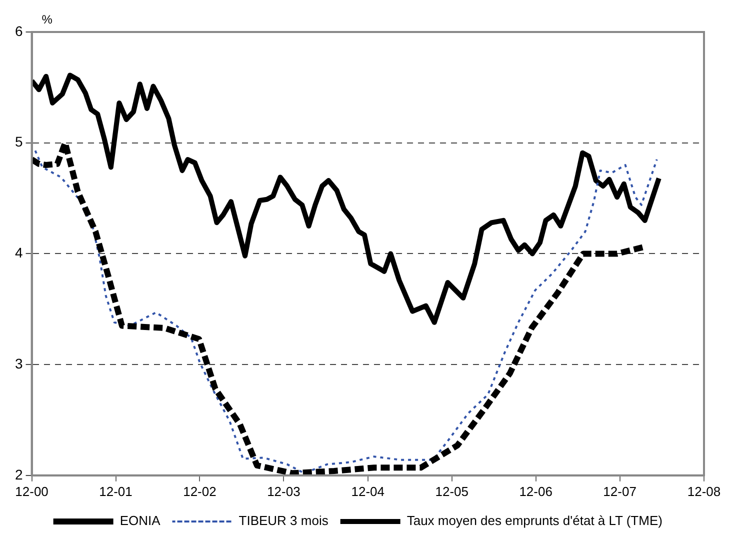 The image size is (732, 549). What do you see at coordinates (534, 520) in the screenshot?
I see `legend-label: Taux moyen des emprunts d'état à LT (TME)` at bounding box center [534, 520].